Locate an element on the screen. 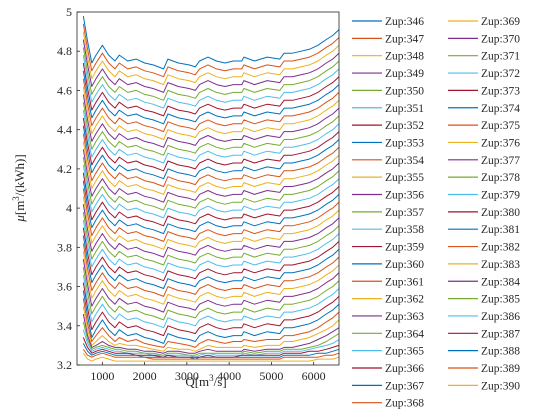 This screenshot has width=550, height=417. legend-label: Zup:351 is located at coordinates (404, 109).